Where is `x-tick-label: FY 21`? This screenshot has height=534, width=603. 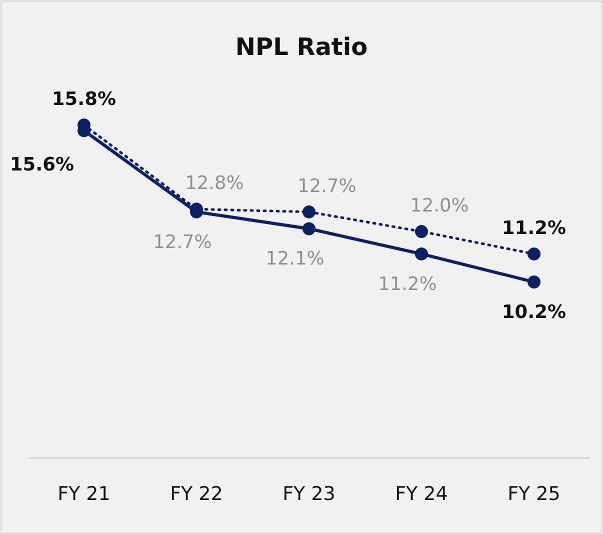 x-tick-label: FY 21 is located at coordinates (84, 494).